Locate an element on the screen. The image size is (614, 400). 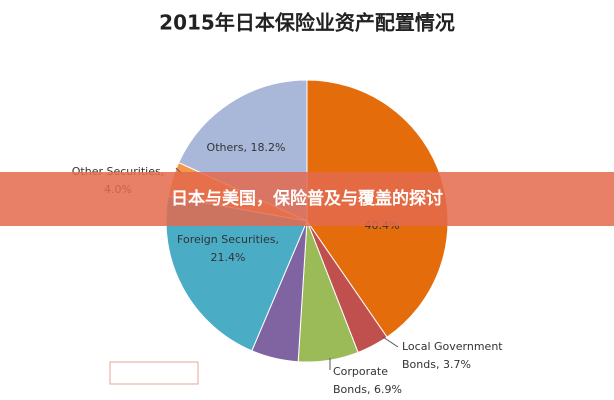
label-box is located at coordinates (154, 373).